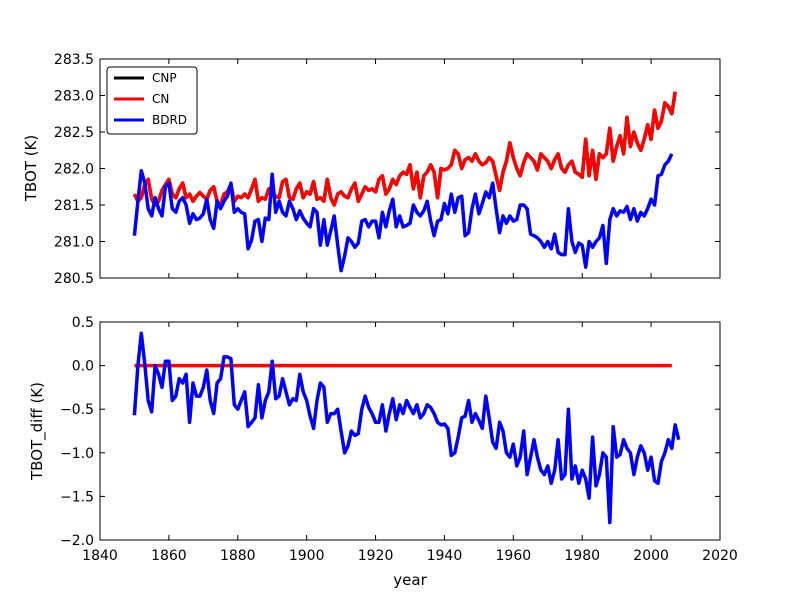  Describe the element at coordinates (376, 556) in the screenshot. I see `bottom-x-tick-label: 1920` at that location.